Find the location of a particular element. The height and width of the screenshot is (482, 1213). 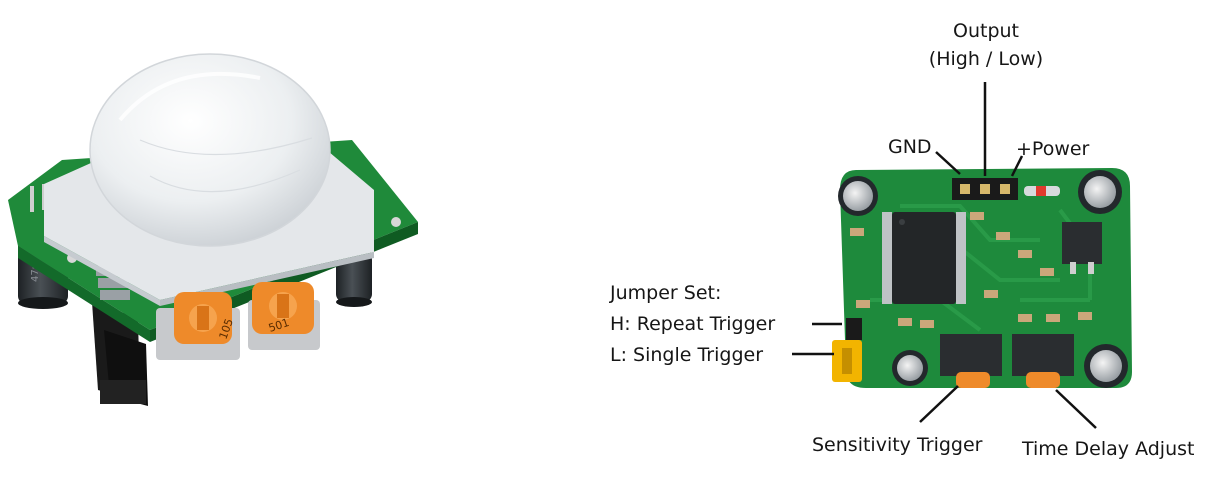

smd-components is located at coordinates (971, 270).